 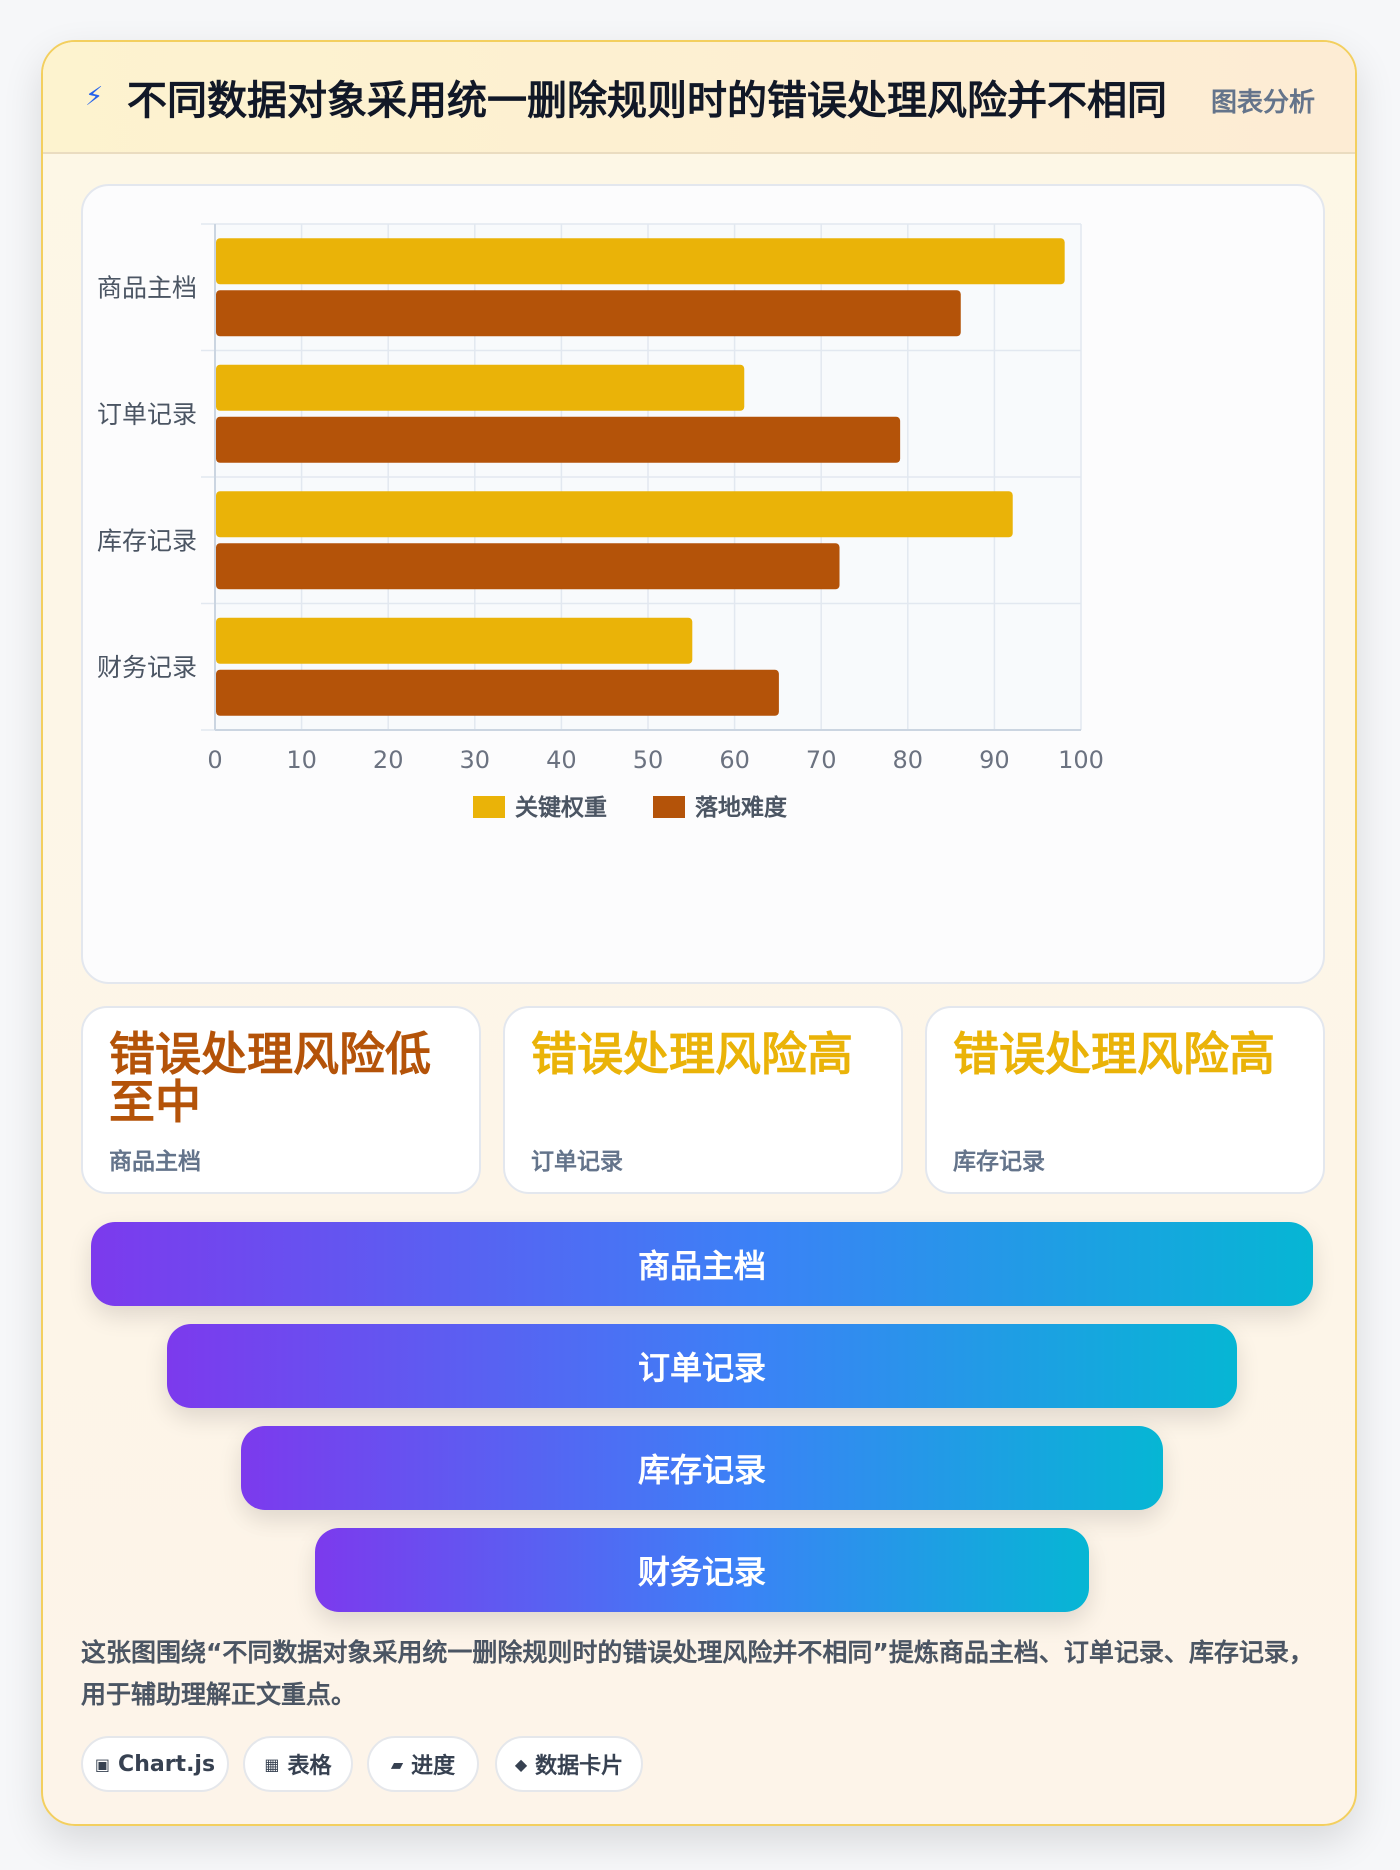 I want to click on stat-label: 库存记录, so click(x=999, y=1162).